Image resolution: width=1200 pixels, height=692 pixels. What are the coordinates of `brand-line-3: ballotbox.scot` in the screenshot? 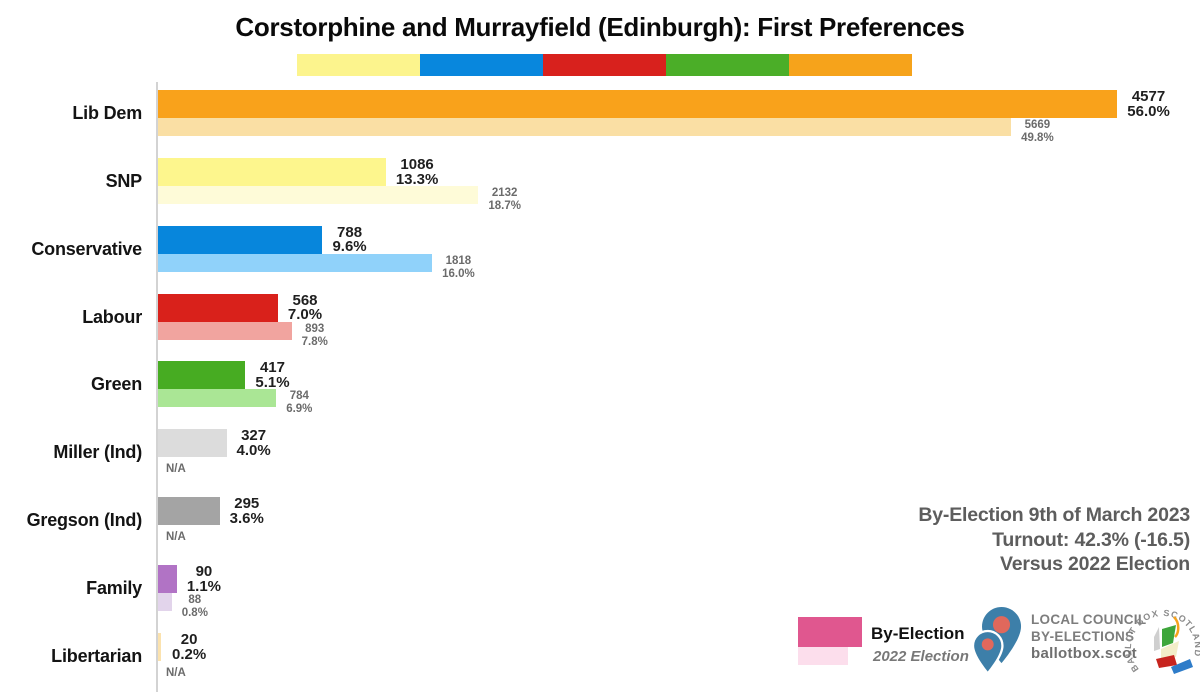 It's located at (1084, 653).